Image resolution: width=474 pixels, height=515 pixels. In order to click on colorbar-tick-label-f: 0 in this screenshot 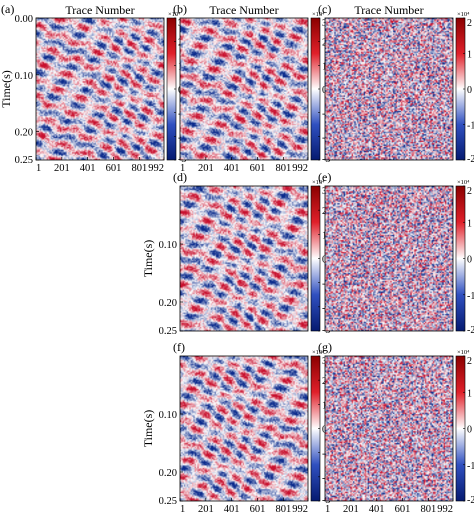, I will do `click(324, 430)`.